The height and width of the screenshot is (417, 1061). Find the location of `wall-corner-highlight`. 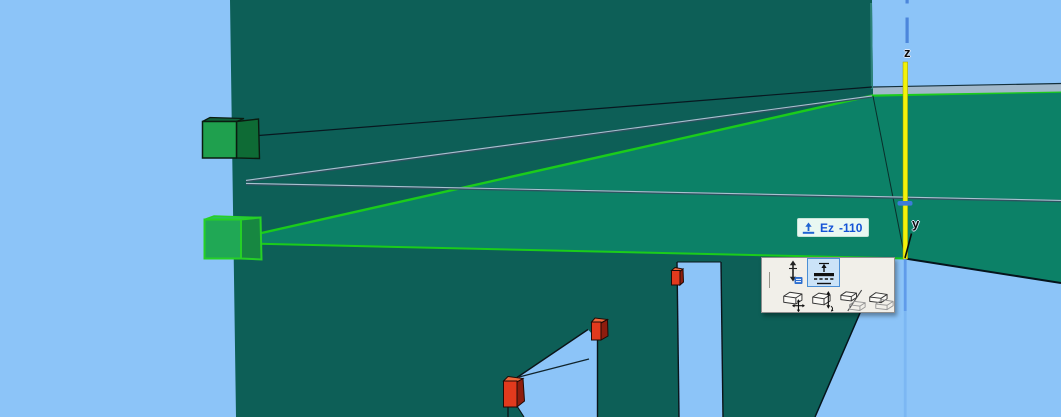

wall-corner-highlight is located at coordinates (871, 46).